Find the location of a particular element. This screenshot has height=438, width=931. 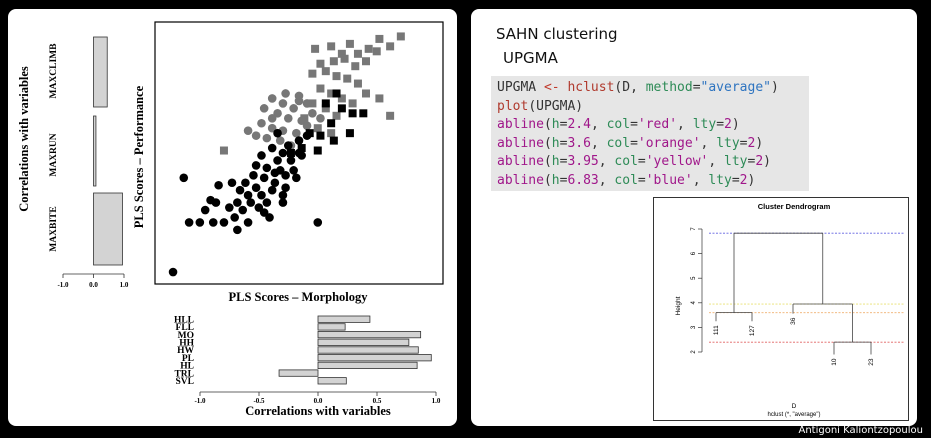

performance-correlation-bars: MAXBITE MAXRUN MAXCLIMB -1.0 0.0 1.0 is located at coordinates (89, 162).